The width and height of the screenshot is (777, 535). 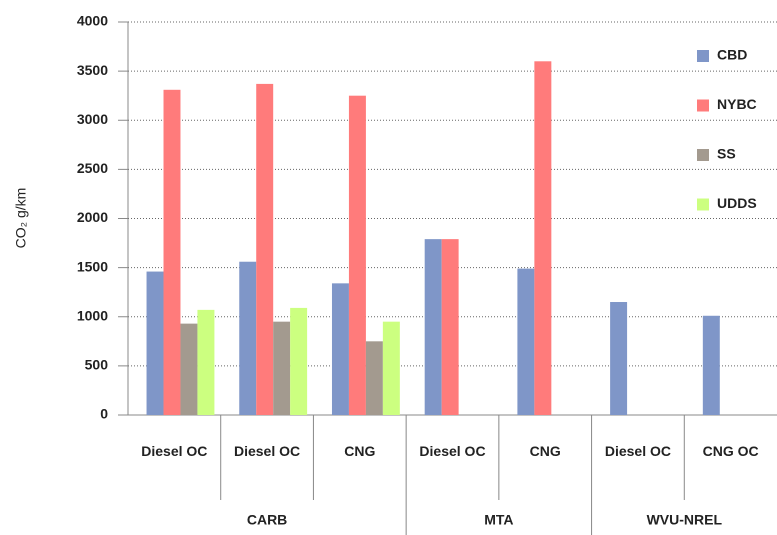 I want to click on legend-label: NYBC, so click(x=737, y=104).